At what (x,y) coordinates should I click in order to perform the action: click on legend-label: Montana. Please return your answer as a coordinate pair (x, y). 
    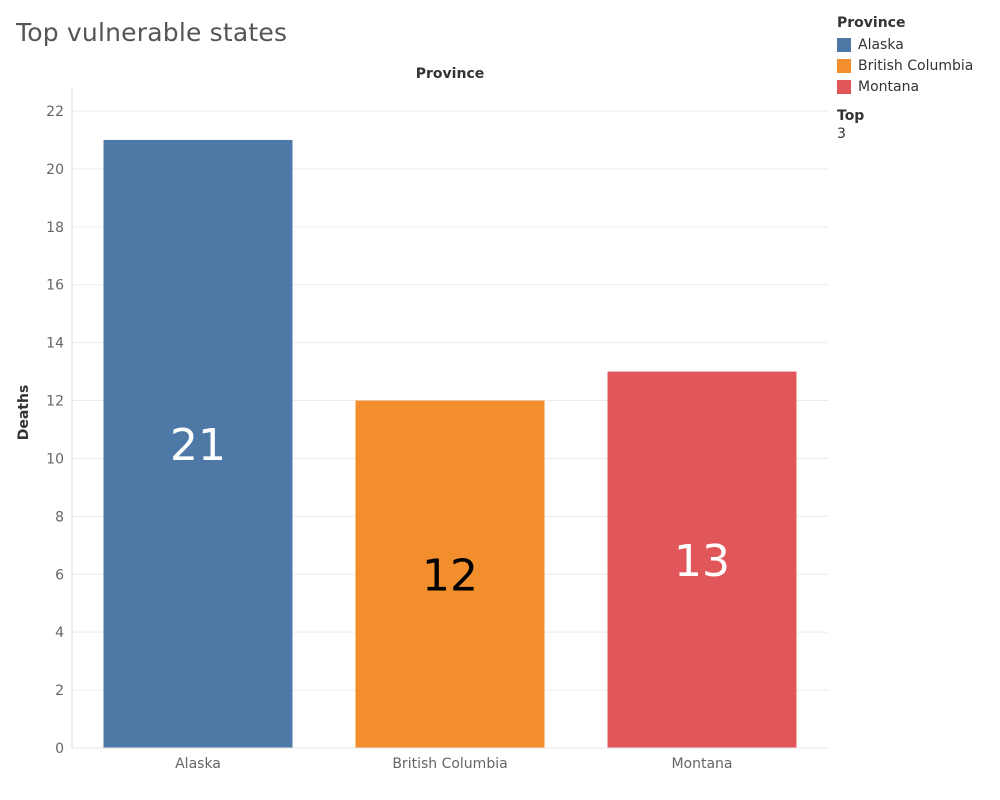
    Looking at the image, I should click on (889, 86).